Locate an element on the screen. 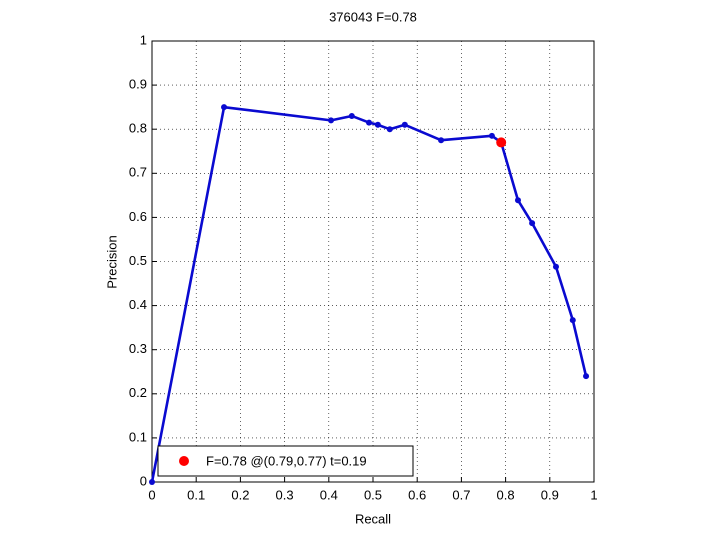 Image resolution: width=720 pixels, height=540 pixels. x-tick-label: 0.3 is located at coordinates (285, 494).